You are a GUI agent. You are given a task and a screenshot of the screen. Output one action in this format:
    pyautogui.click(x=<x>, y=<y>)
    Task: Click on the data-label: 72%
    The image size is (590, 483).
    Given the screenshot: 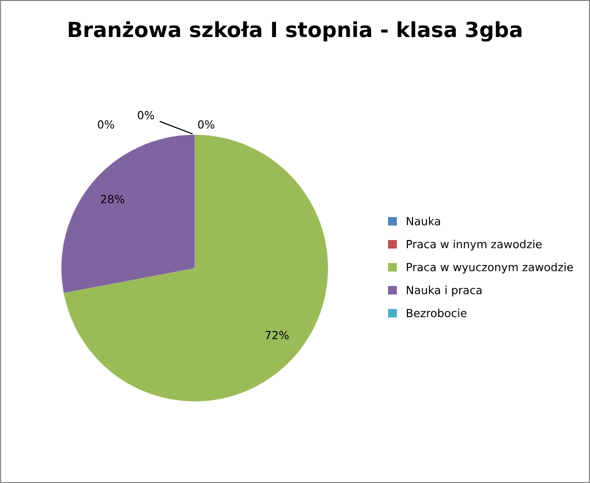 What is the action you would take?
    pyautogui.click(x=277, y=335)
    